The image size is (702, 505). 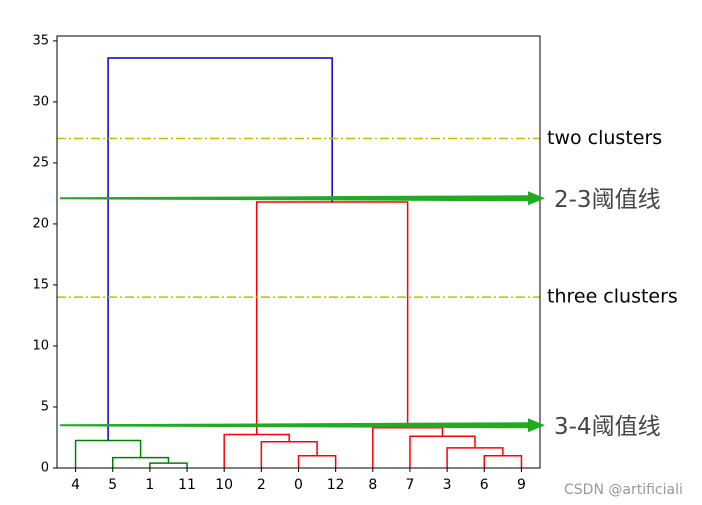 I want to click on y-tick-label: 30, so click(x=40, y=101).